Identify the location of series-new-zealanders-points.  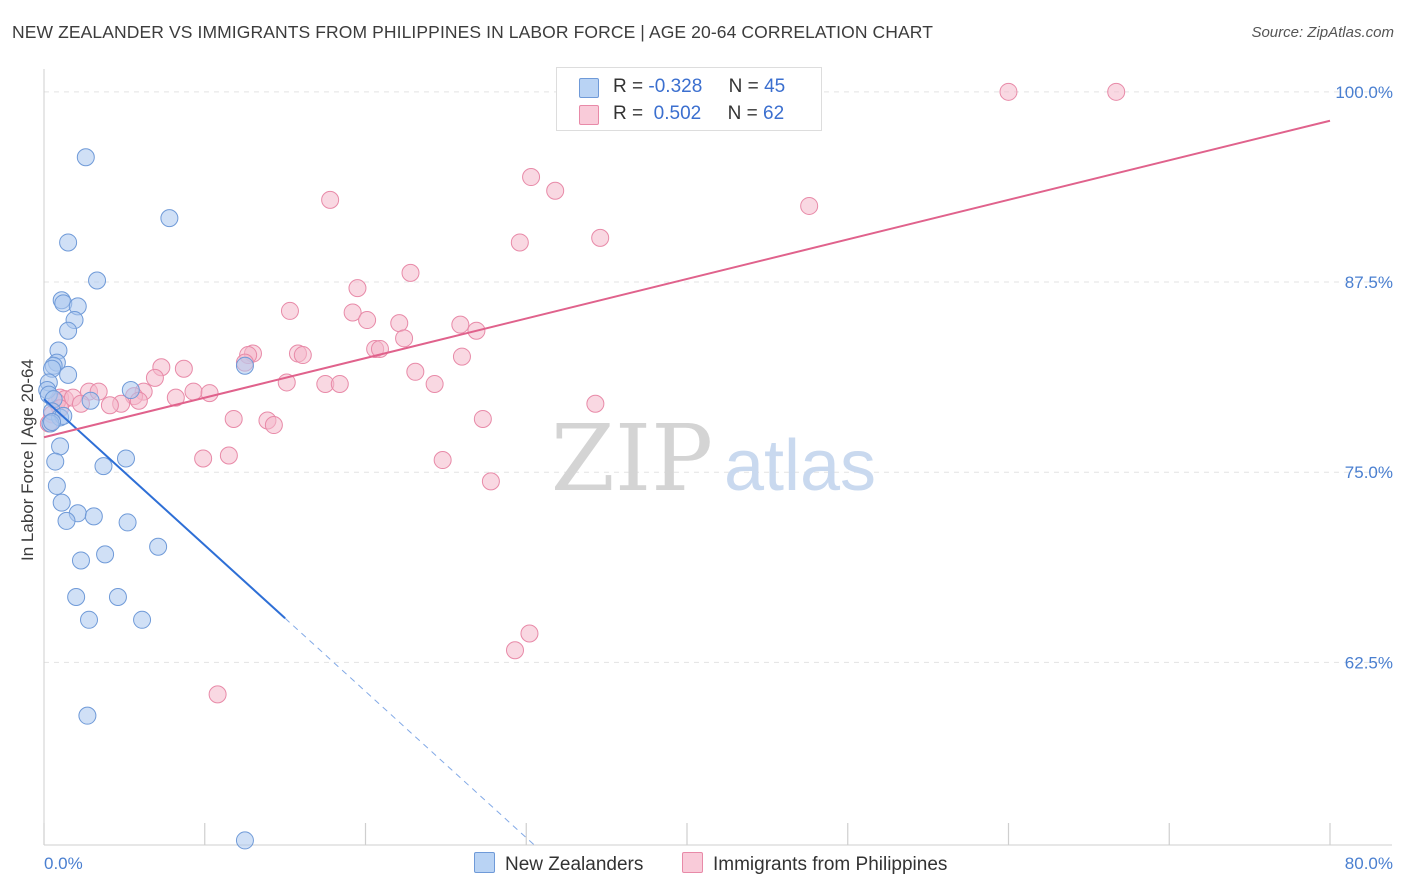
(146, 499).